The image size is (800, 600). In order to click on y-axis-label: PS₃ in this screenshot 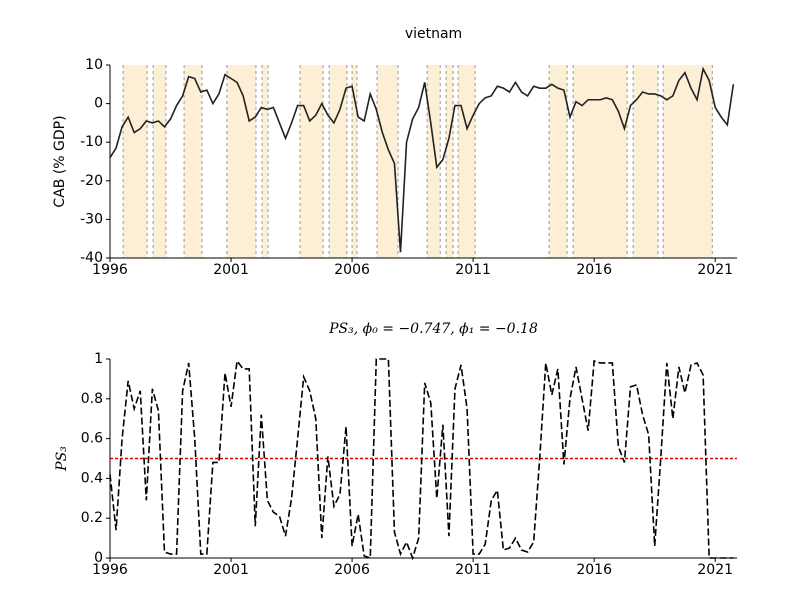, I will do `click(62, 459)`.